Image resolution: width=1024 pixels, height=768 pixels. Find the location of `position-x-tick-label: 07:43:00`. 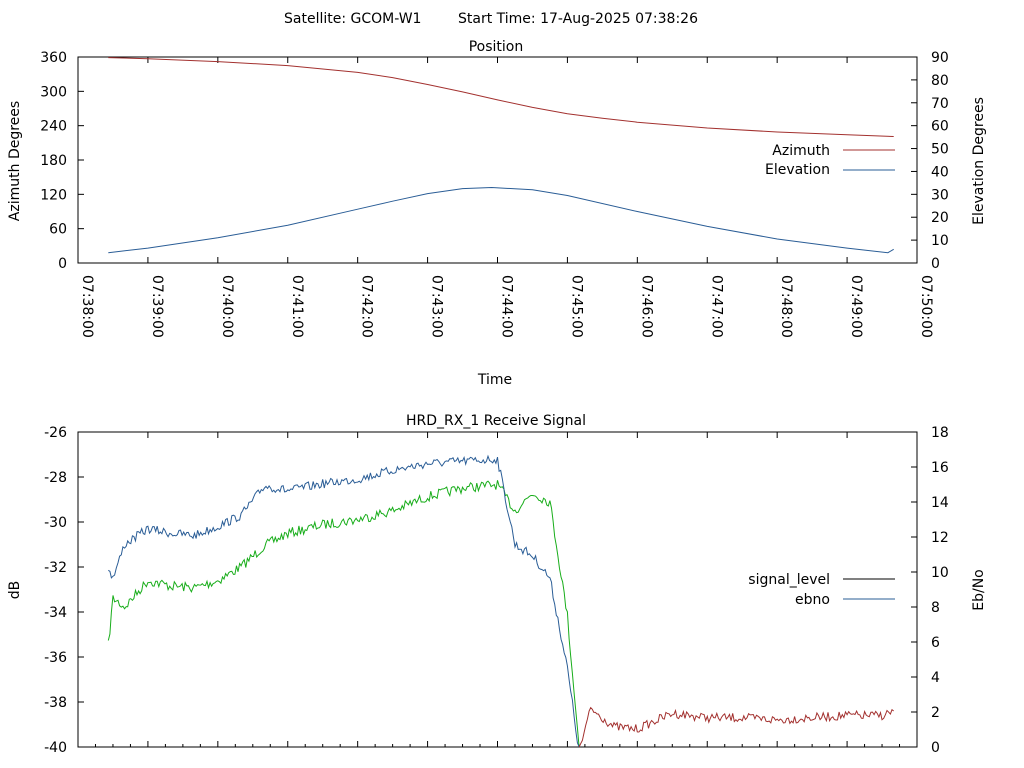

position-x-tick-label: 07:43:00 is located at coordinates (437, 306).